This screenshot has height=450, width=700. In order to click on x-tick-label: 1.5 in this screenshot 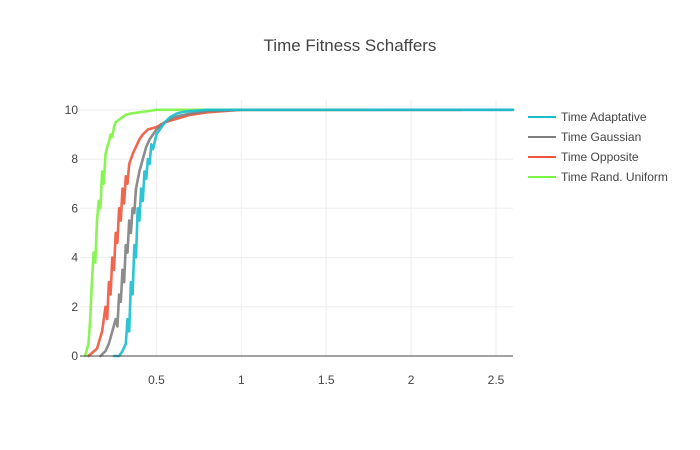, I will do `click(326, 380)`.